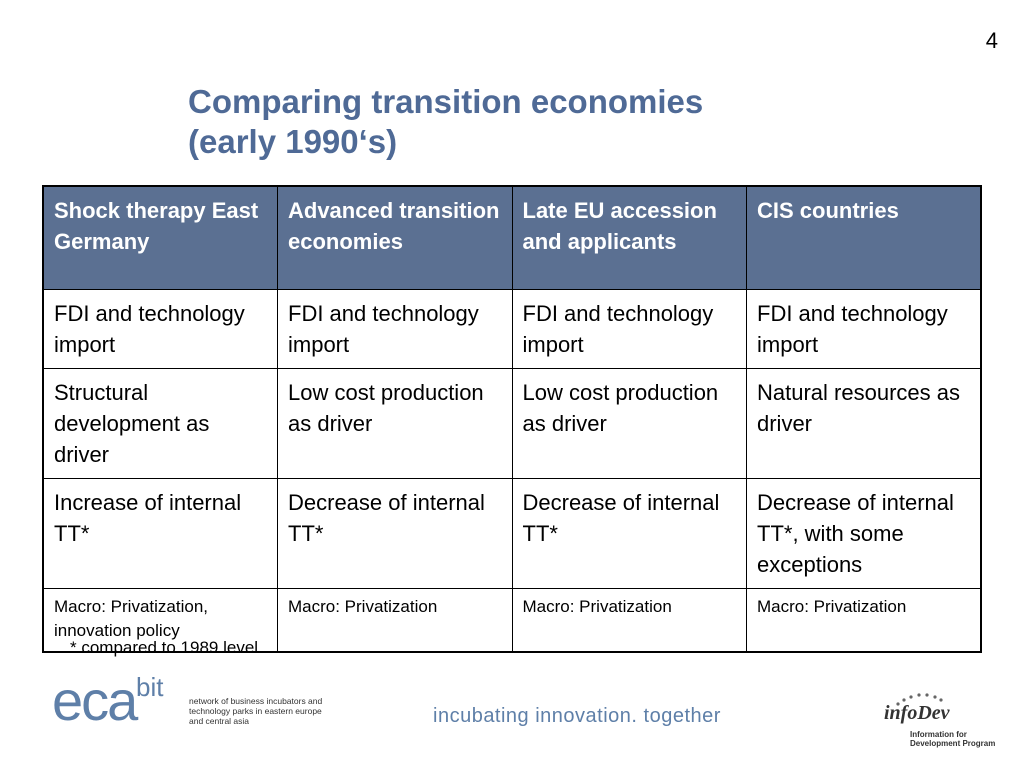 The height and width of the screenshot is (768, 1024). Describe the element at coordinates (160, 237) in the screenshot. I see `header-shock-therapy: Shock therapy East Germany` at that location.